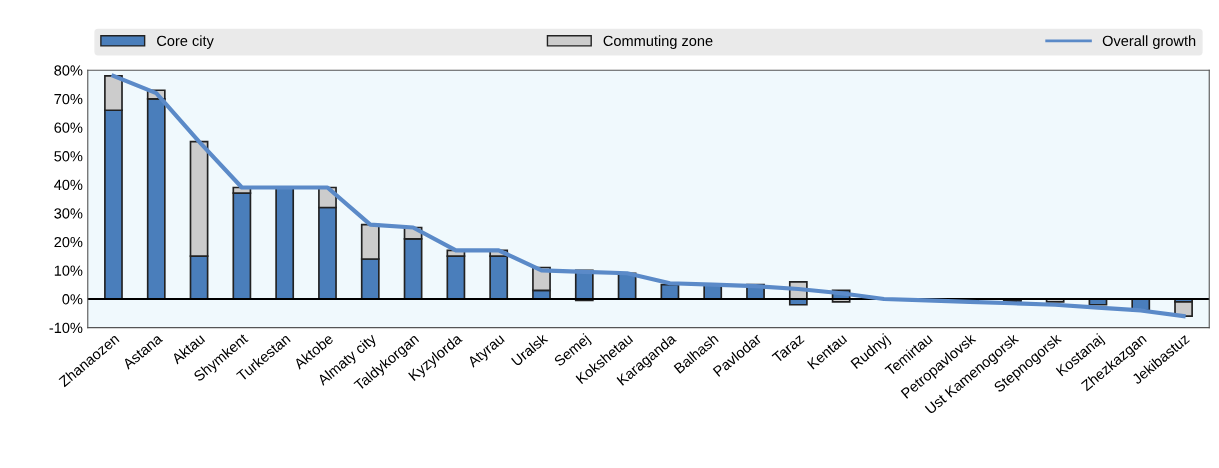 This screenshot has height=468, width=1219. I want to click on y-tick-label: 50%, so click(68, 156).